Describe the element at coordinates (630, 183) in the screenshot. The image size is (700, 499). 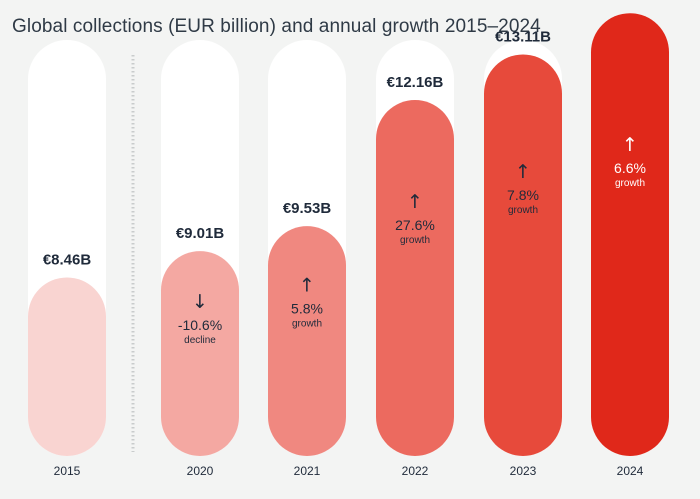
I see `growth-word-2024: growth` at that location.